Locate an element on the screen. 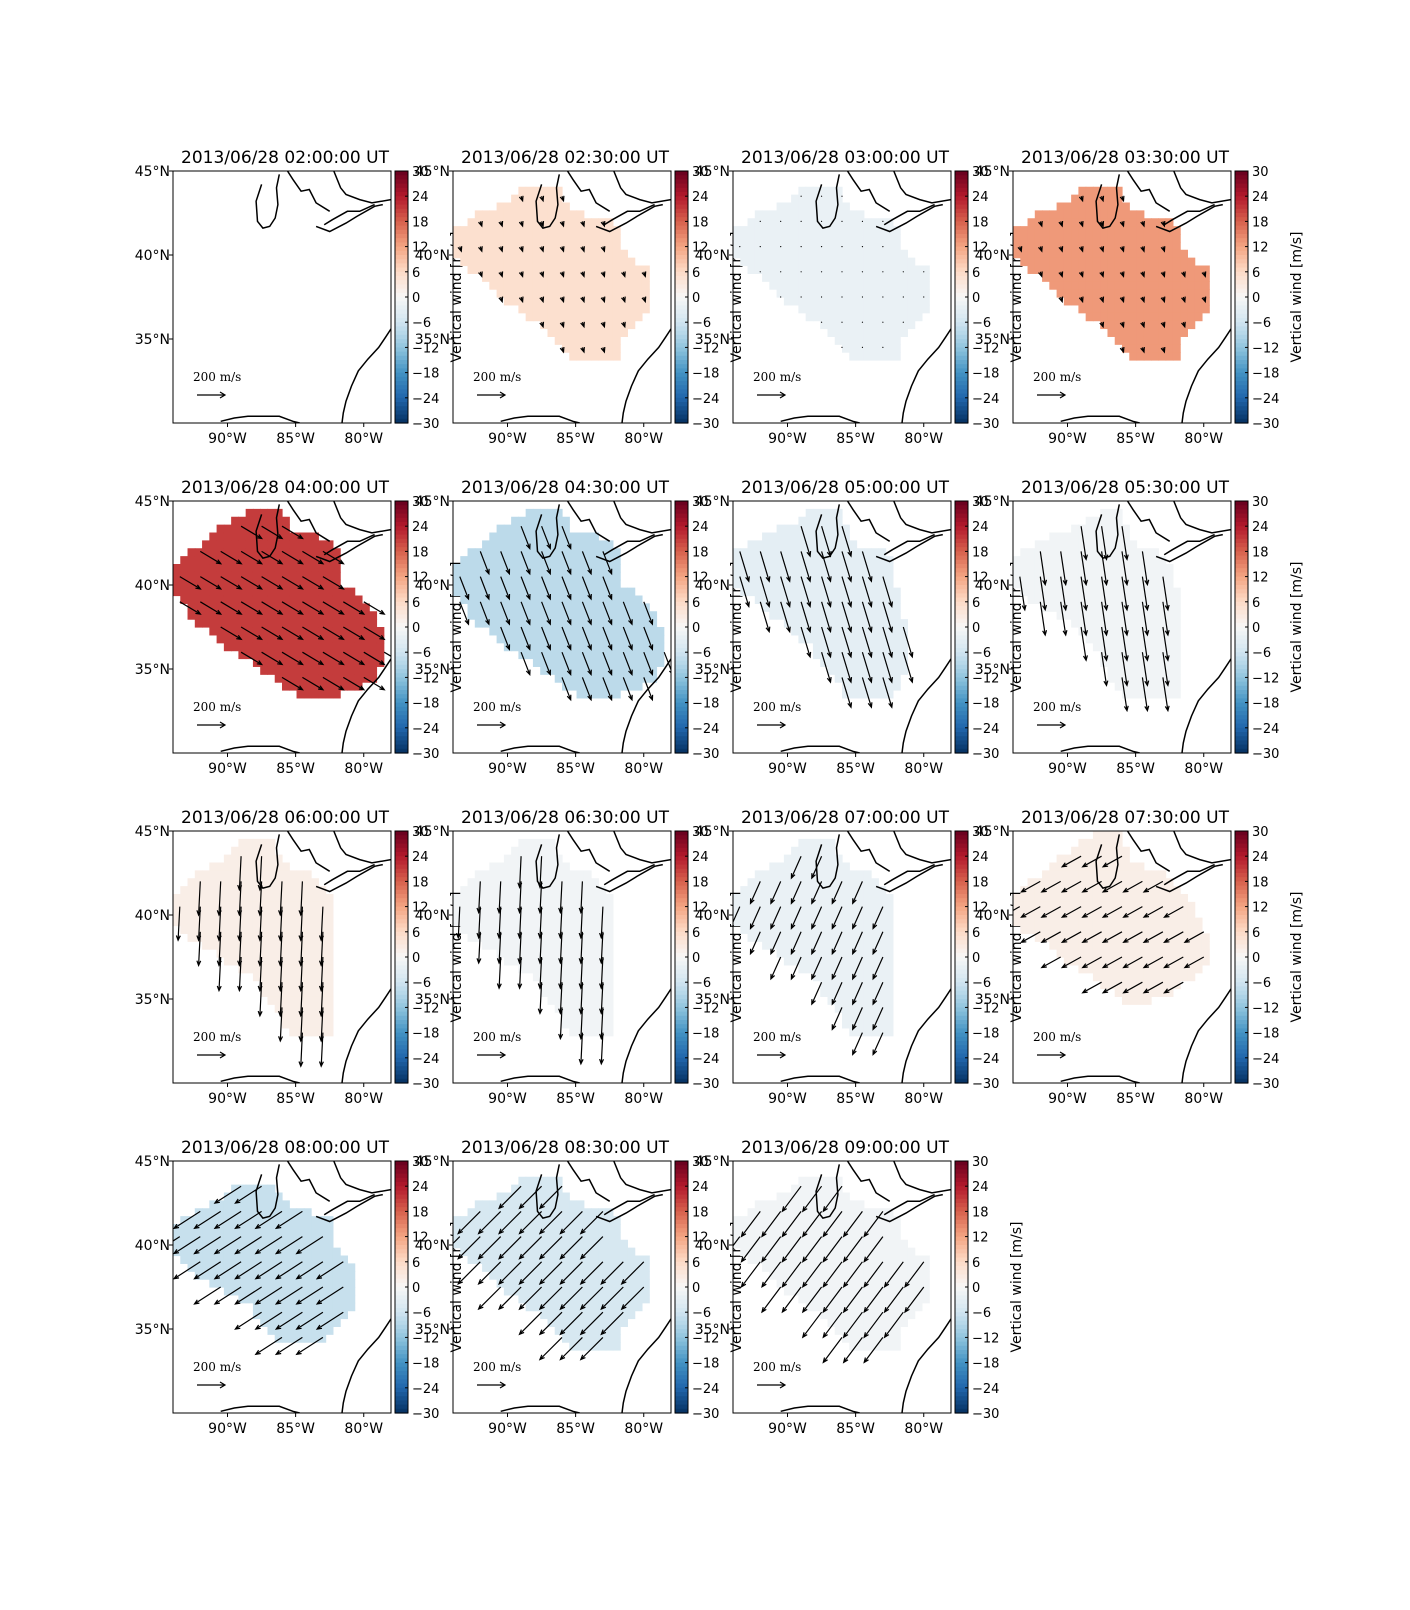  colorbar-tick-label: 12 is located at coordinates (700, 248).